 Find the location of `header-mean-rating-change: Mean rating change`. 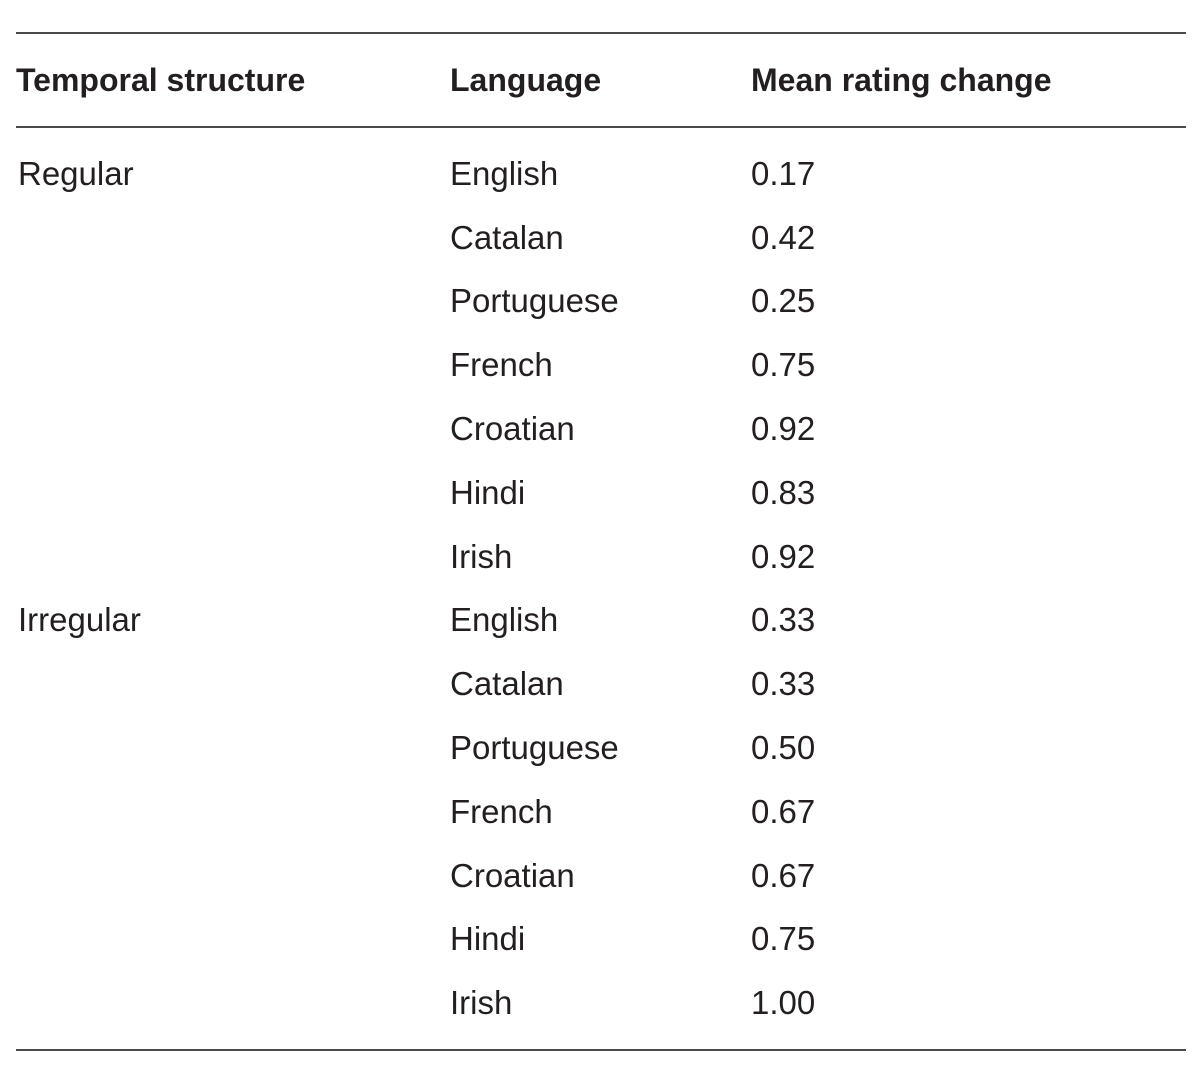

header-mean-rating-change: Mean rating change is located at coordinates (968, 81).